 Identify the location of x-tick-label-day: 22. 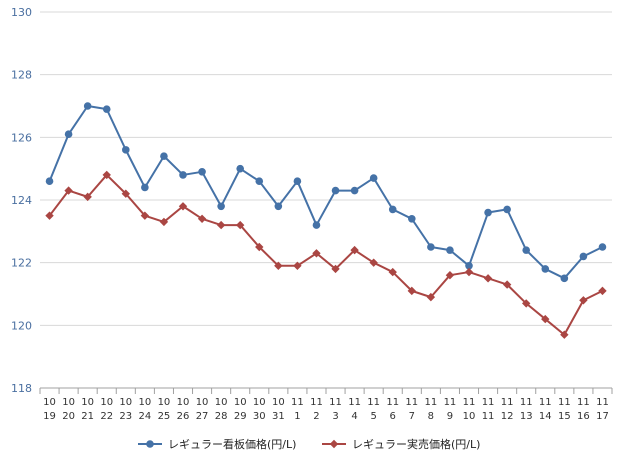
(106, 416).